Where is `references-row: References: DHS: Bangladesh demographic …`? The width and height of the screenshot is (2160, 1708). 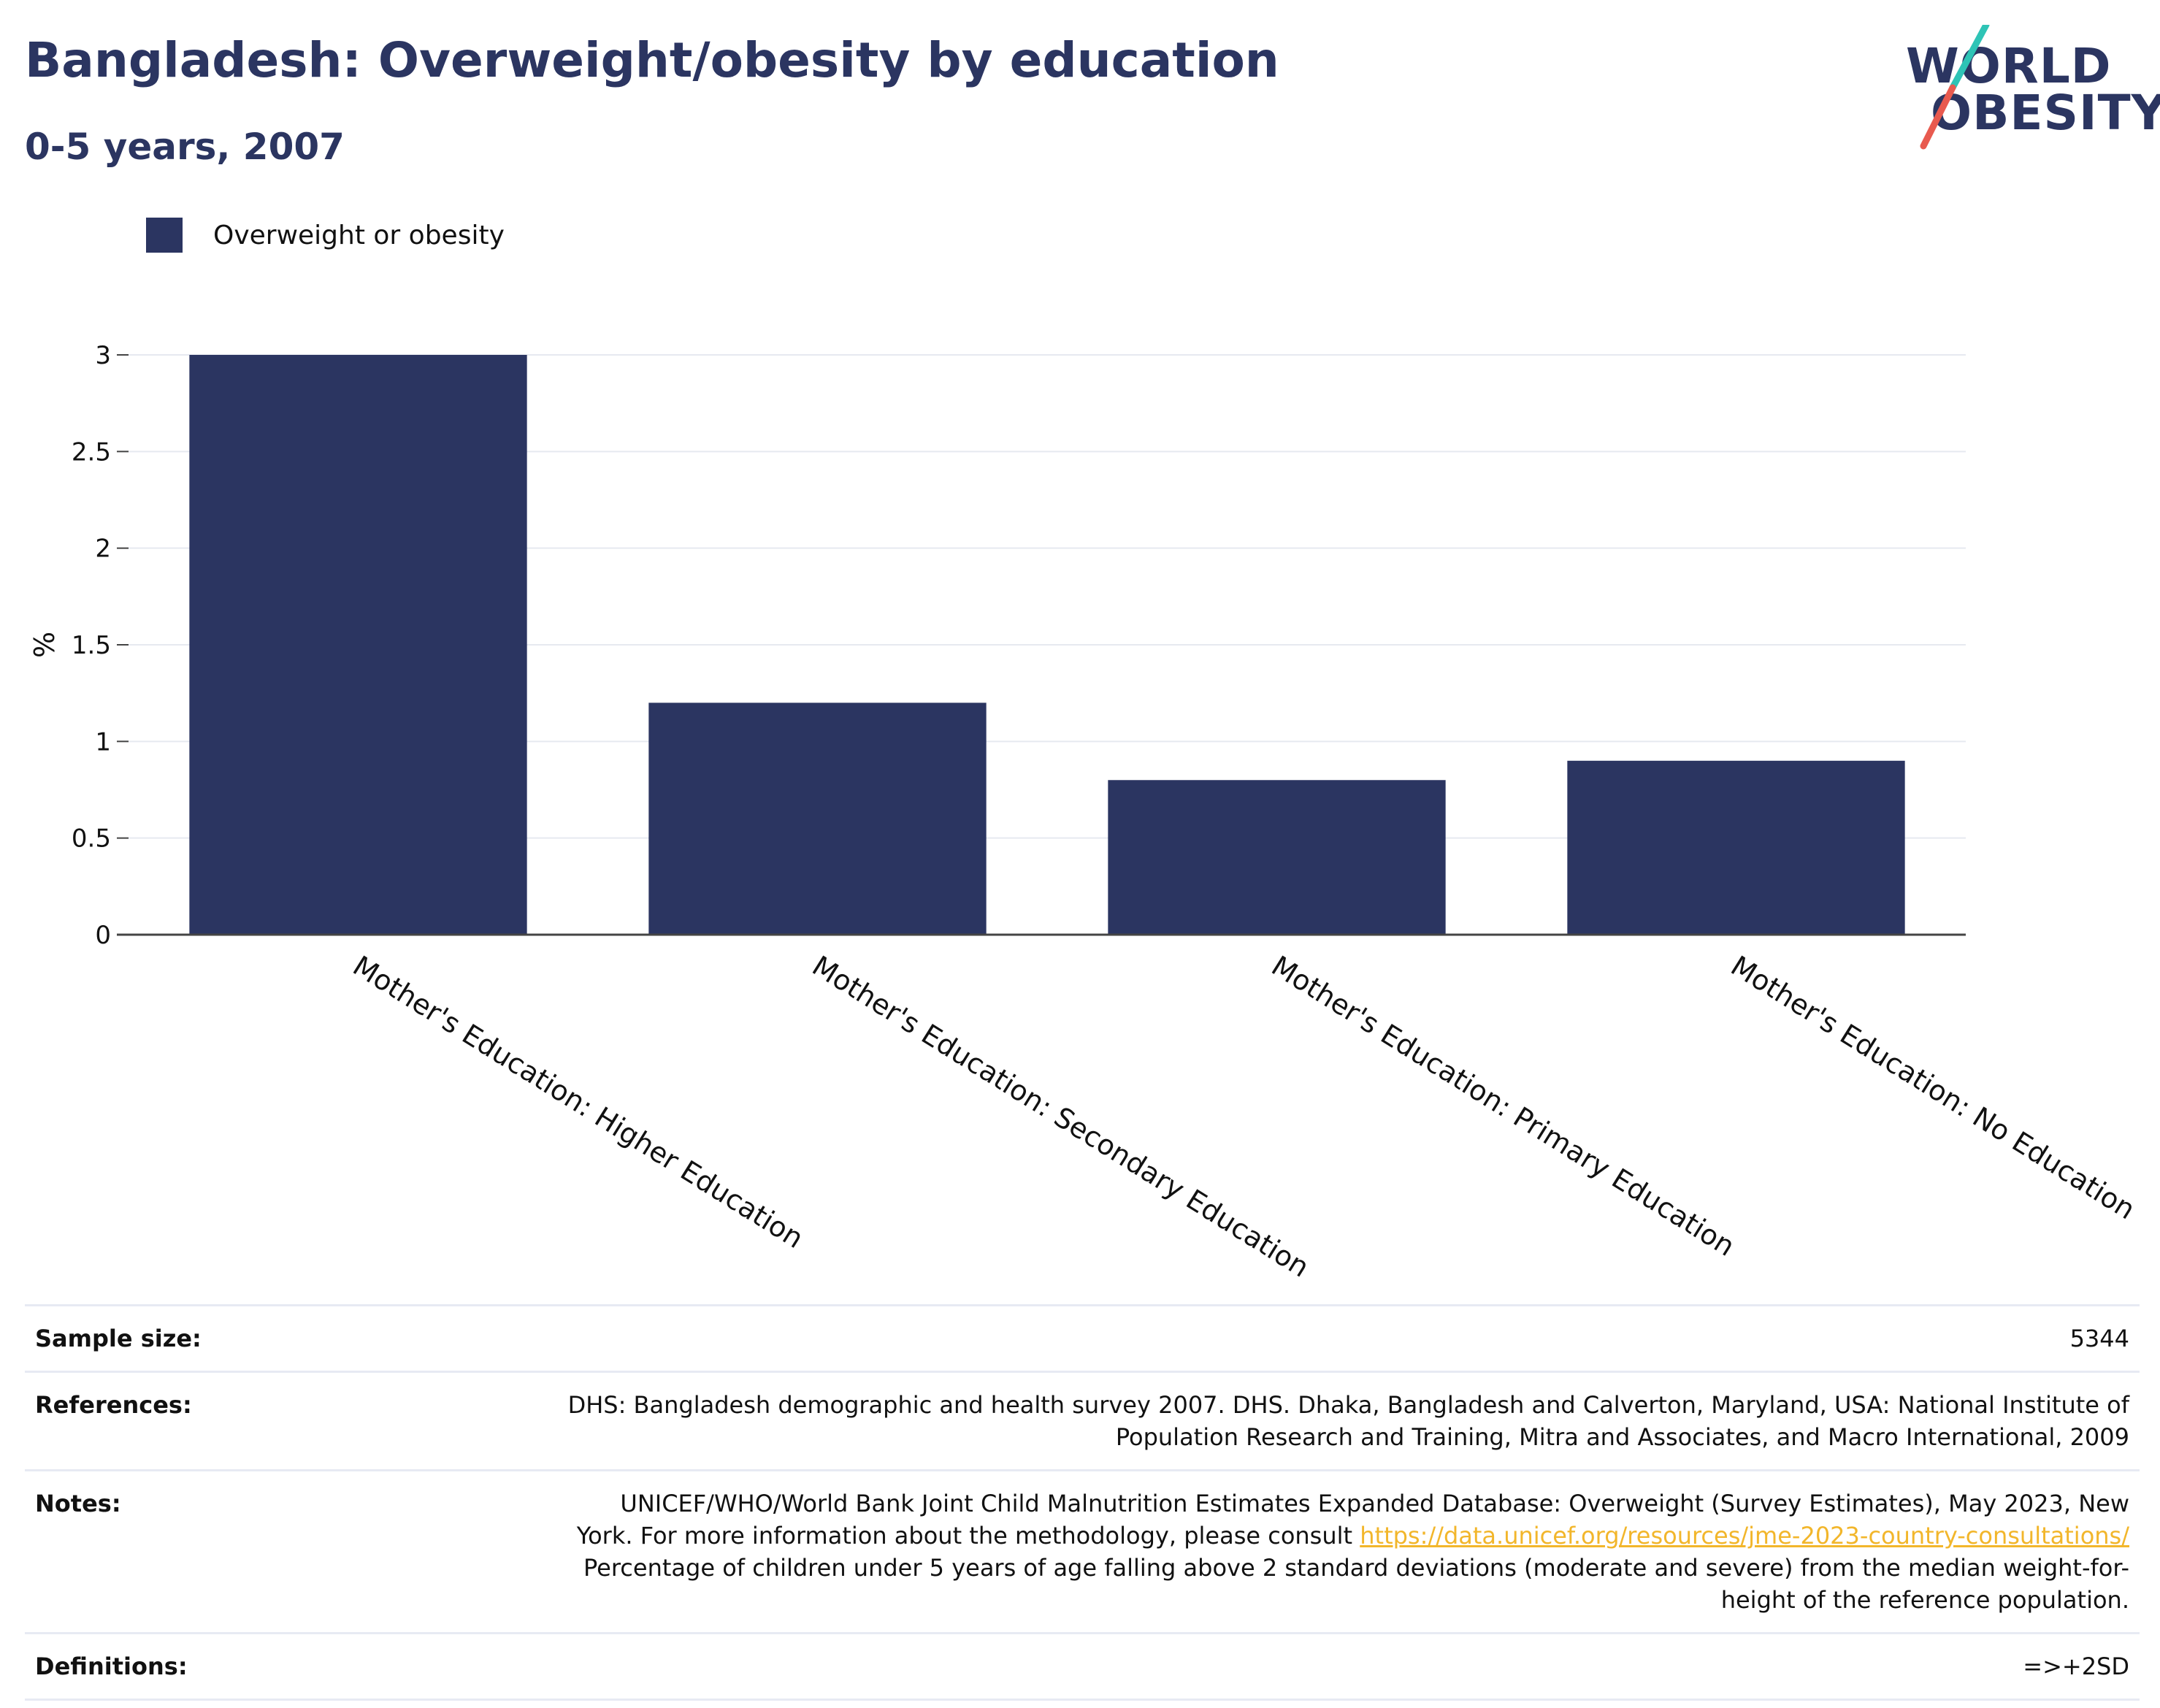
references-row: References: DHS: Bangladesh demographic … is located at coordinates (1082, 1421).